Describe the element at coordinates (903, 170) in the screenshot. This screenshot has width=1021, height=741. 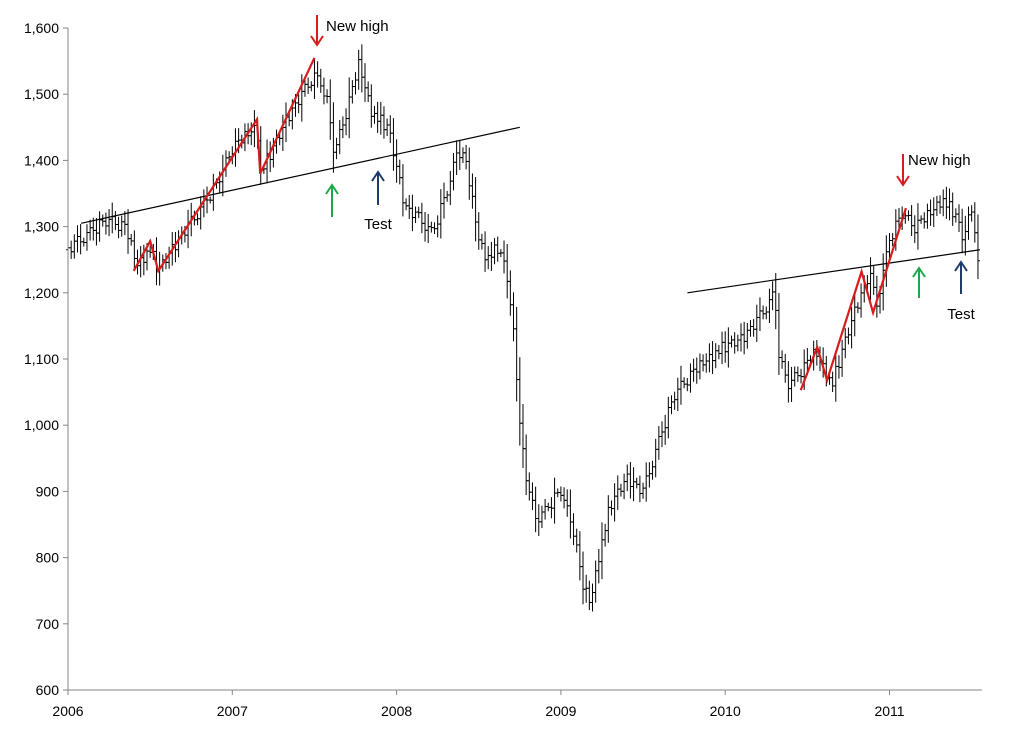
I see `down-arrow-icon` at that location.